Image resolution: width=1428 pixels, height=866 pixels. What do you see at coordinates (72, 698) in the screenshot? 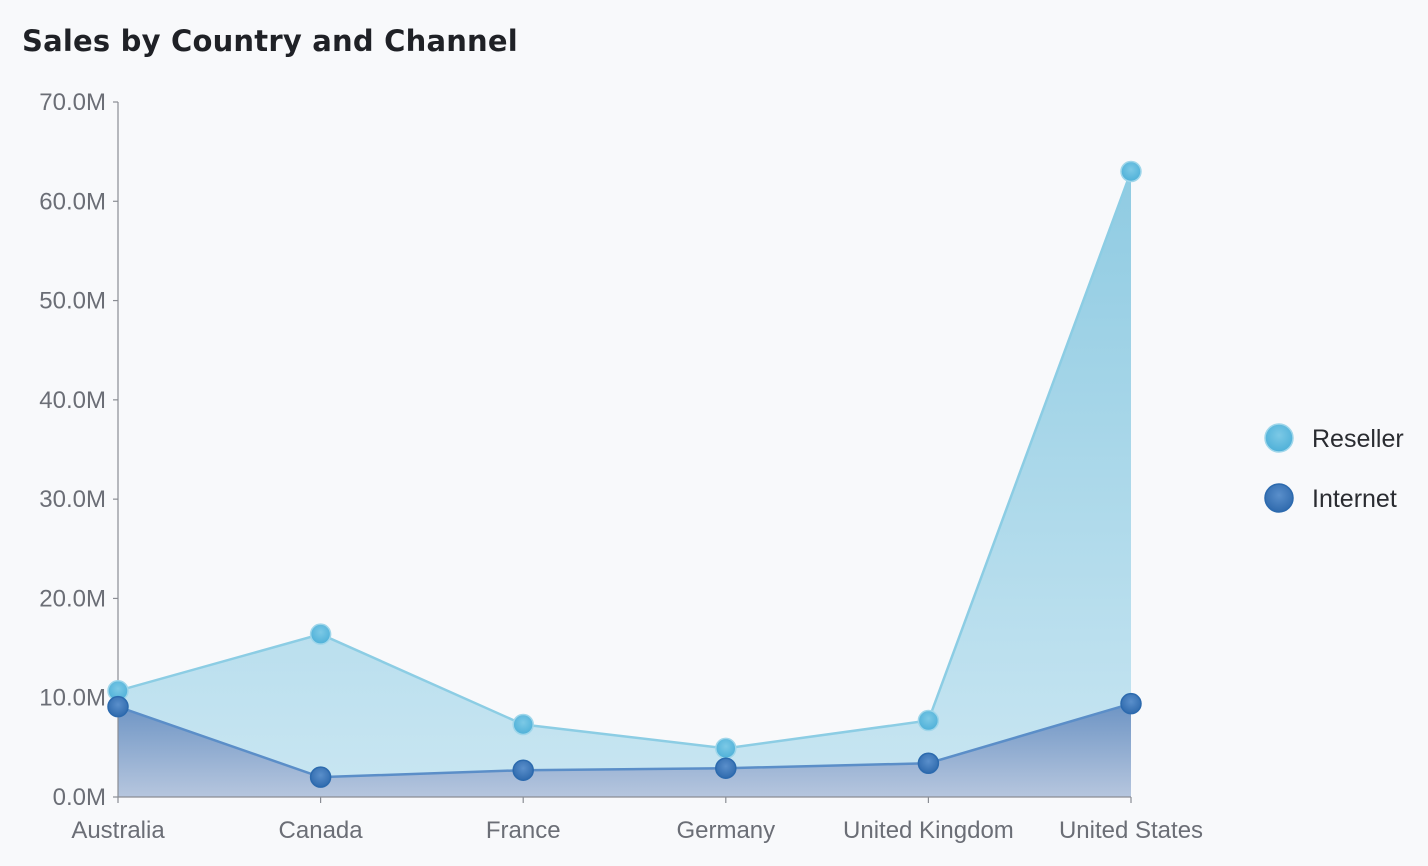
I see `y-tick-label: 10.0M` at bounding box center [72, 698].